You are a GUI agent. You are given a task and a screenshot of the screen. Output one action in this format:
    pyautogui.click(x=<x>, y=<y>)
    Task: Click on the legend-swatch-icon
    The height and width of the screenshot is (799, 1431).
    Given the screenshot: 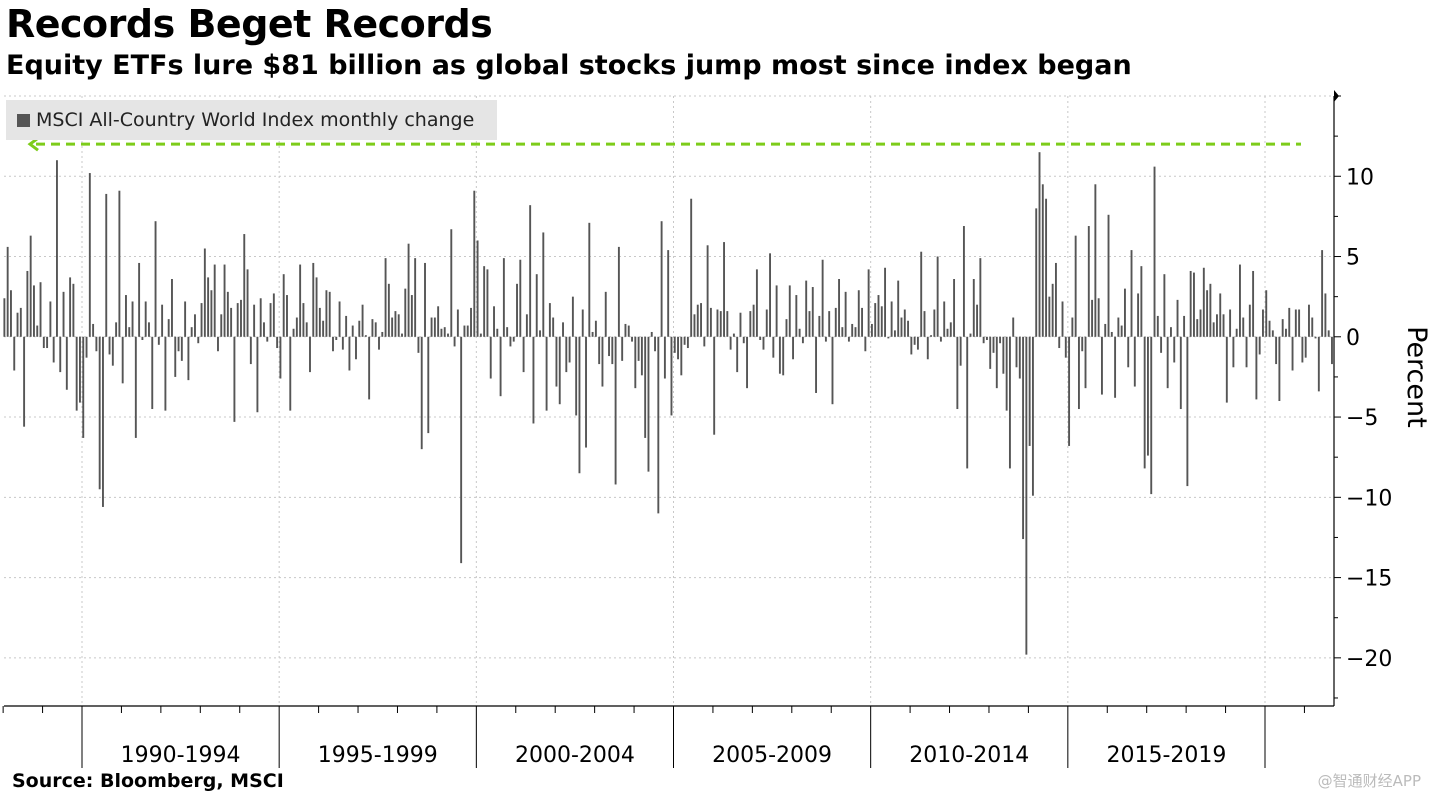 What is the action you would take?
    pyautogui.click(x=23, y=120)
    